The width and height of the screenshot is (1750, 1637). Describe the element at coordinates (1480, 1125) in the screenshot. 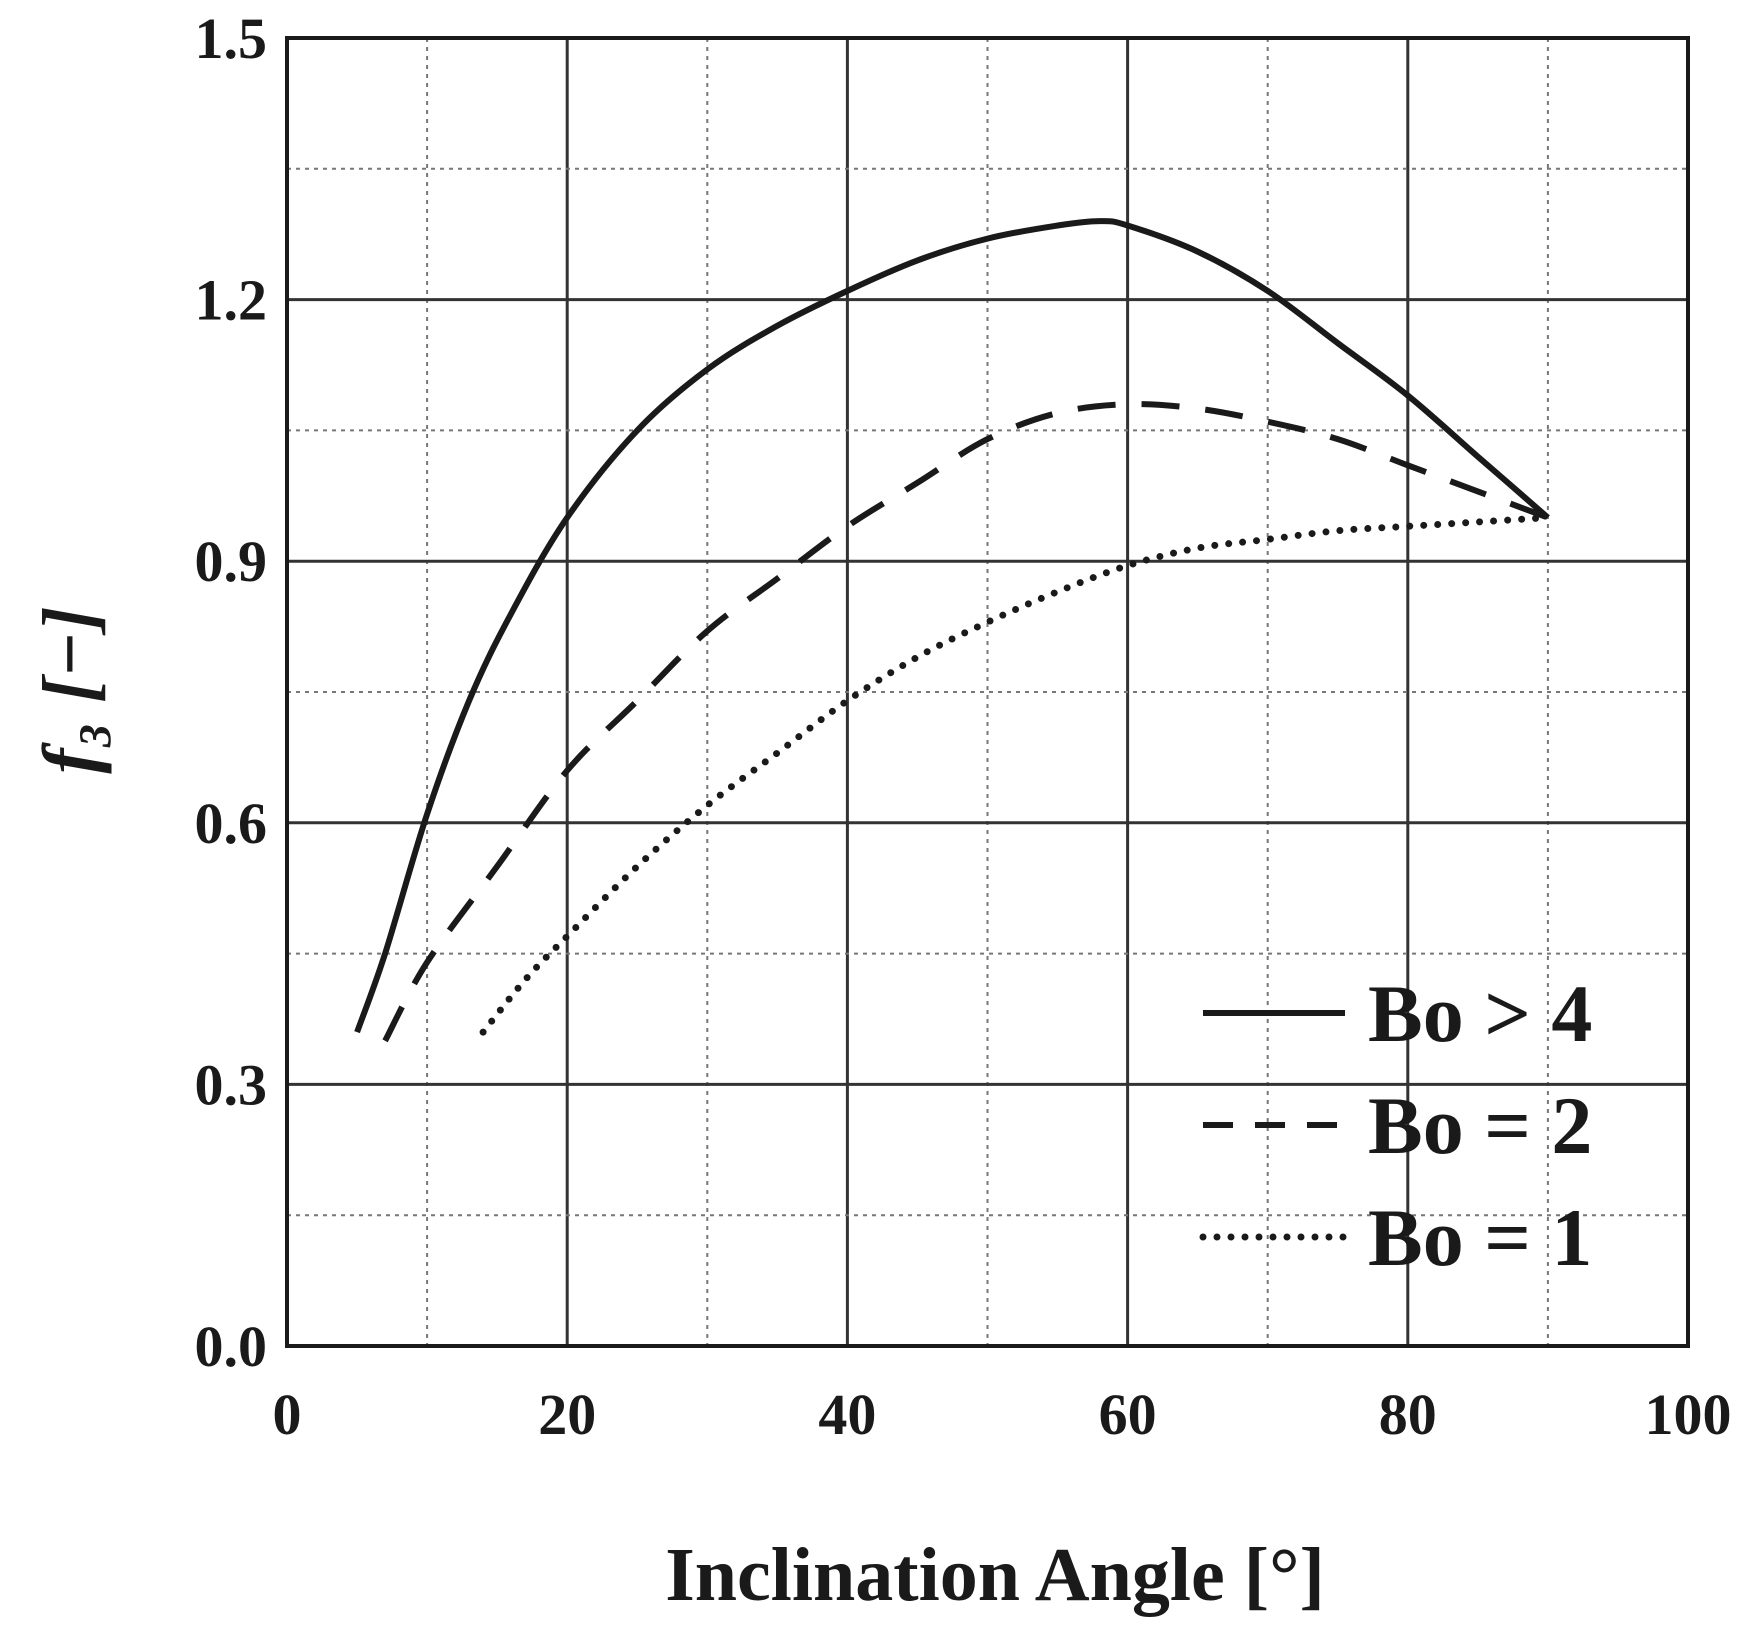

I see `legend-label-bo-2: Bo = 2` at that location.